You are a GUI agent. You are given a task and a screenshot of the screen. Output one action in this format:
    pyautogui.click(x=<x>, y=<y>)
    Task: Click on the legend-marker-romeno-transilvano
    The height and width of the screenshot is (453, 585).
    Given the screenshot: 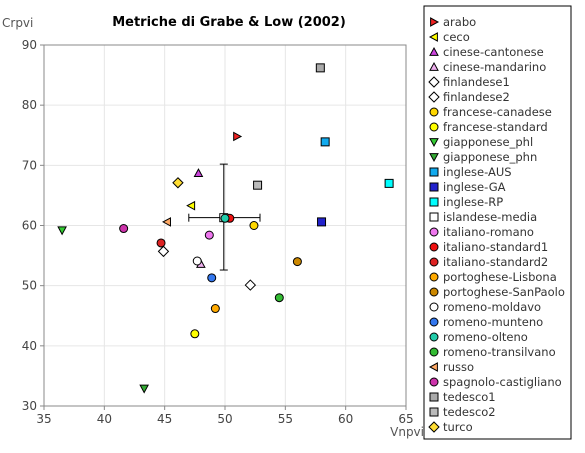 What is the action you would take?
    pyautogui.click(x=434, y=352)
    